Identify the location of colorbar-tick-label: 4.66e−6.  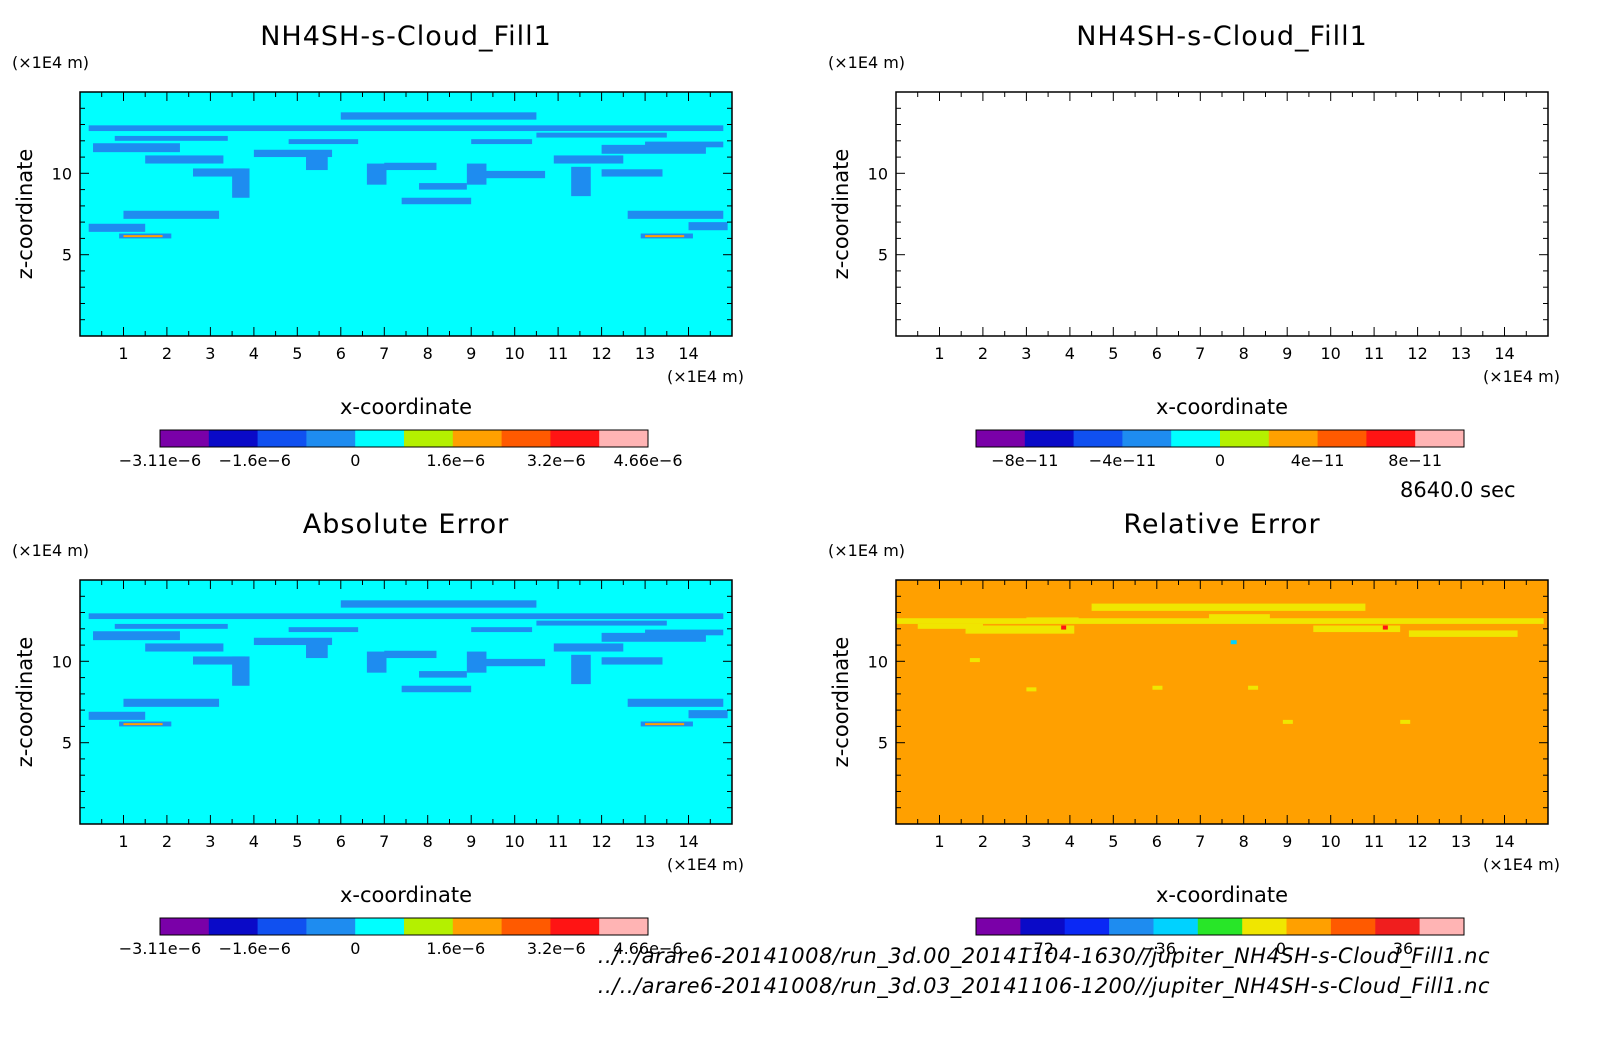
(647, 460).